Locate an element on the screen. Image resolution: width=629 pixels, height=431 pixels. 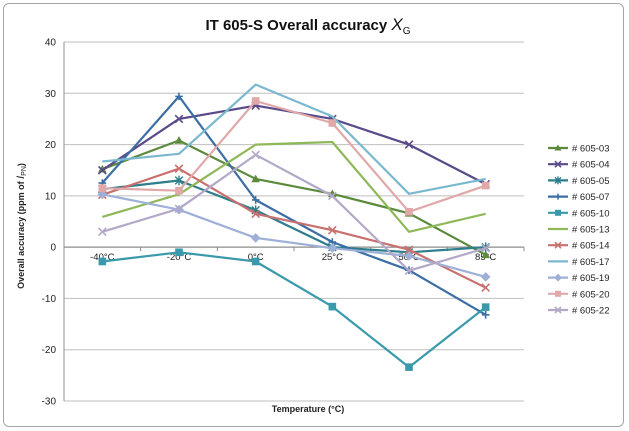
y-tick-label: 10 is located at coordinates (51, 196).